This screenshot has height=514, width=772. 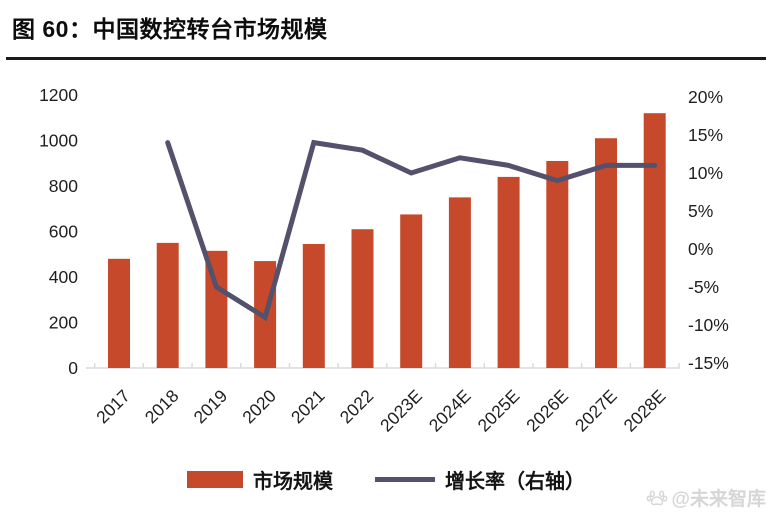 I want to click on bar-2019, so click(x=216, y=309).